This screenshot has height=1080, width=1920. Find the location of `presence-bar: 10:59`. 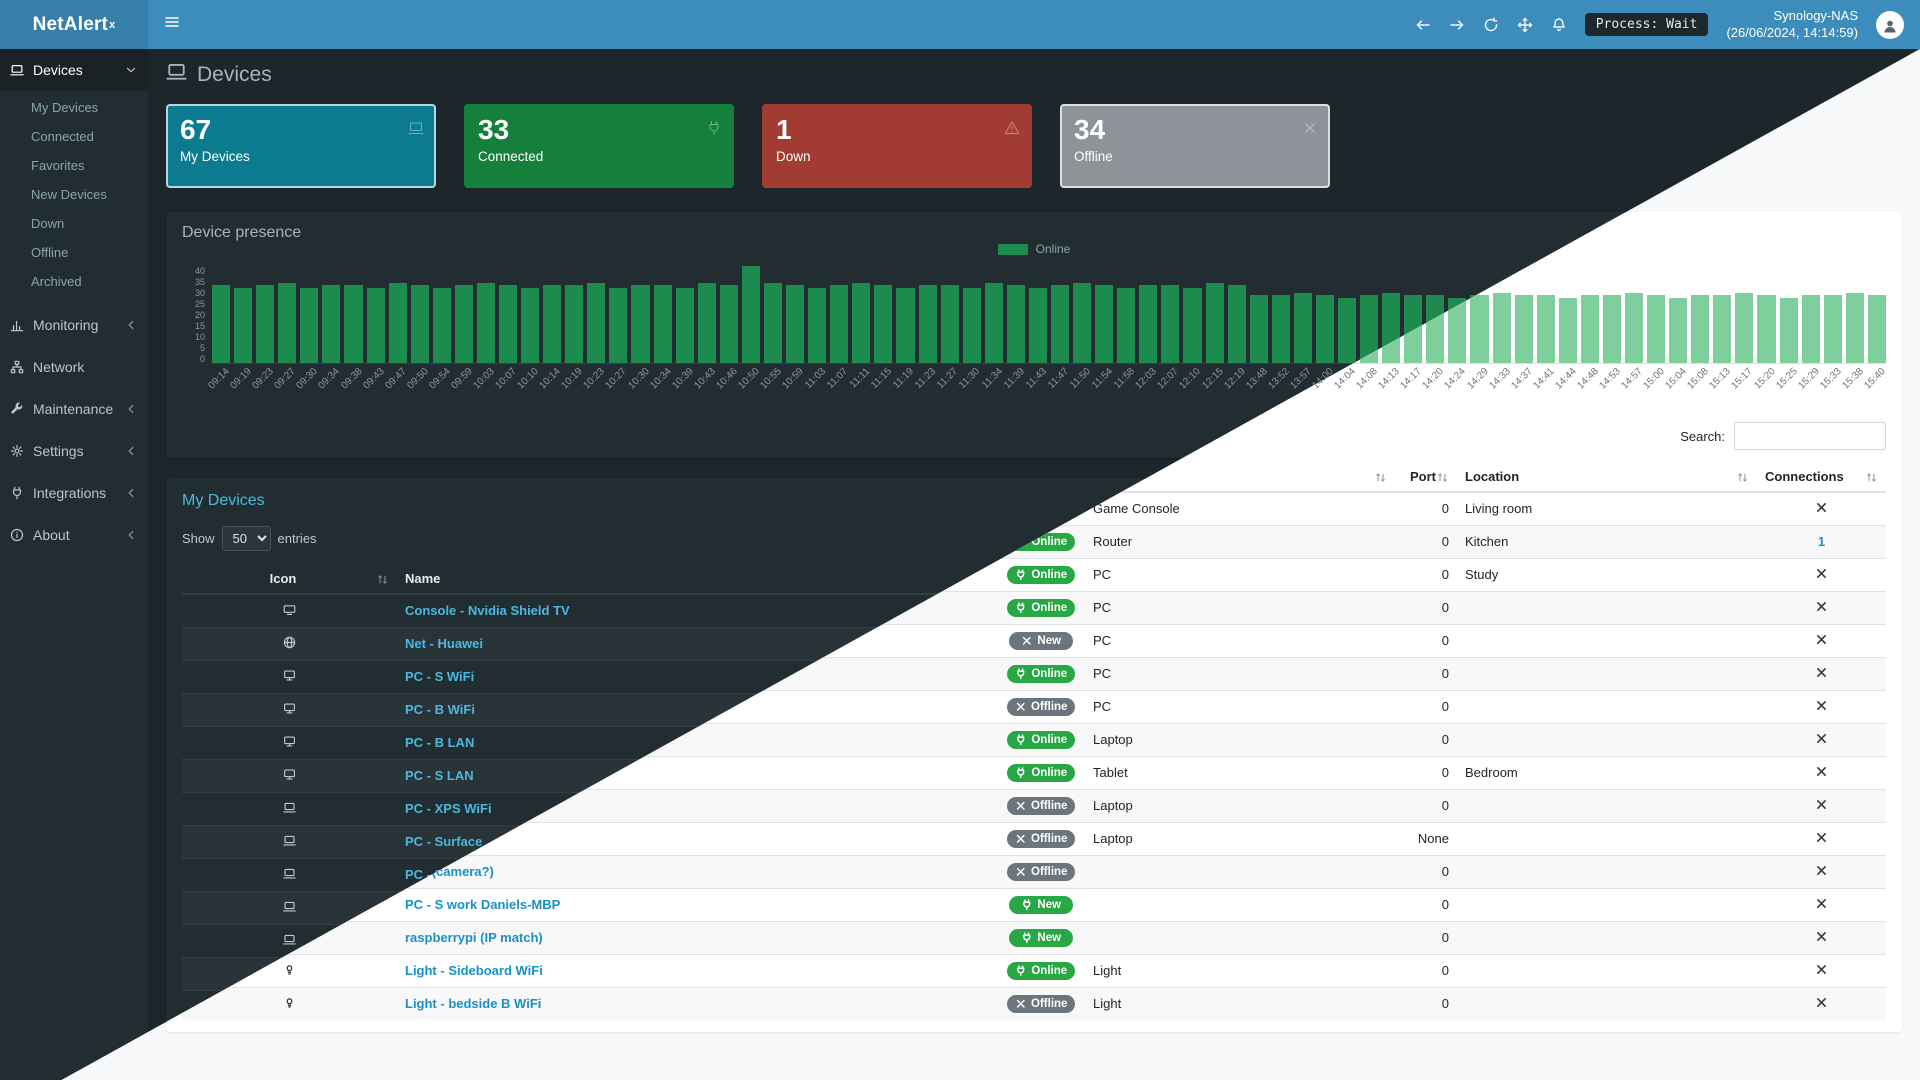

presence-bar: 10:59 is located at coordinates (793, 328).